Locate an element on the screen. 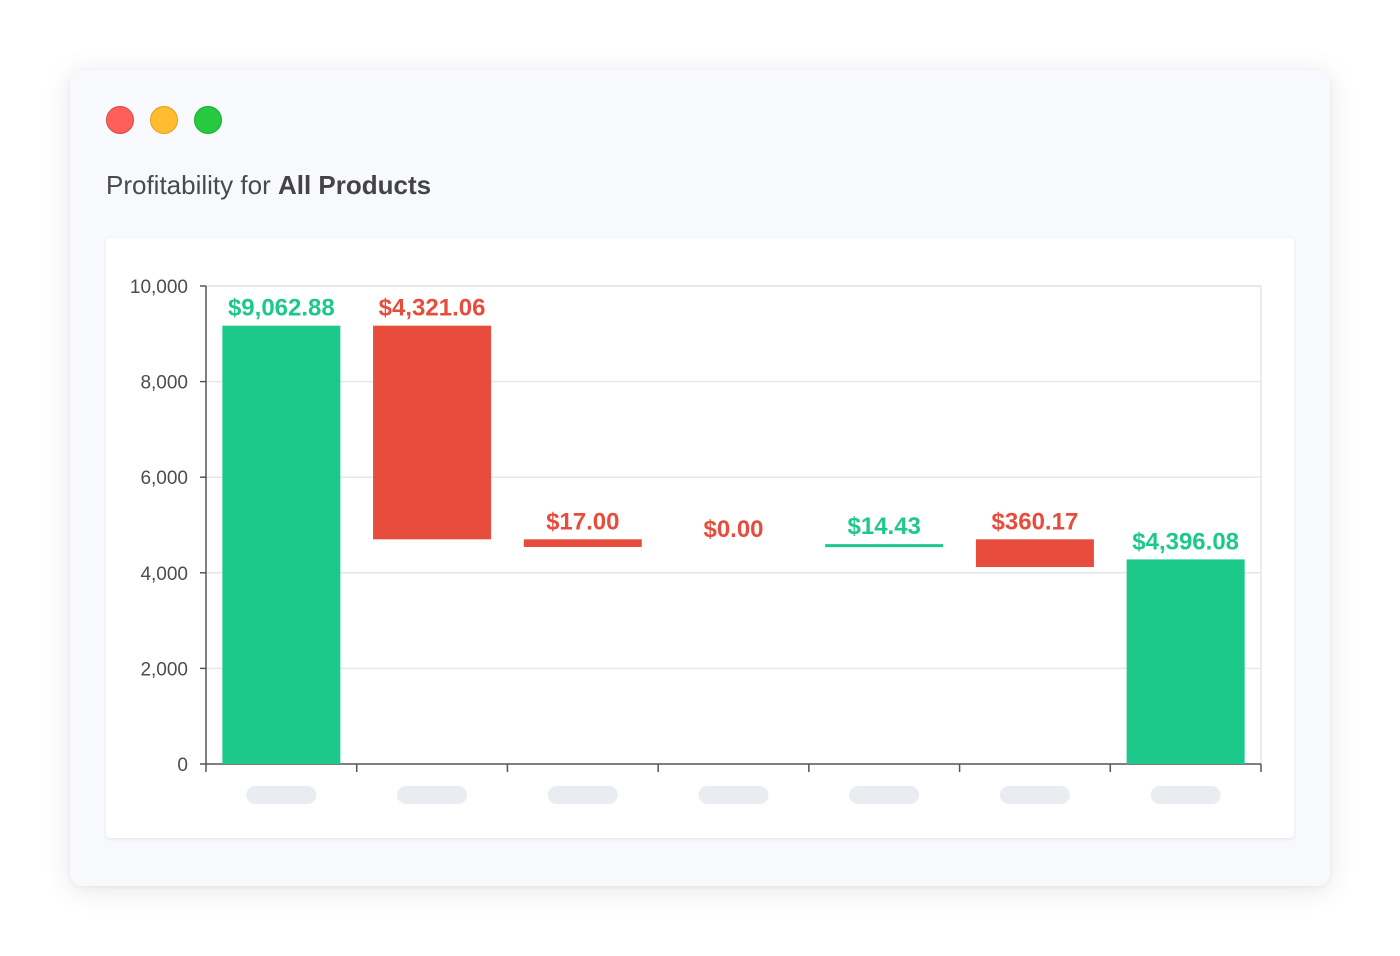 The image size is (1400, 956). y-tick-label: 8,000 is located at coordinates (164, 383).